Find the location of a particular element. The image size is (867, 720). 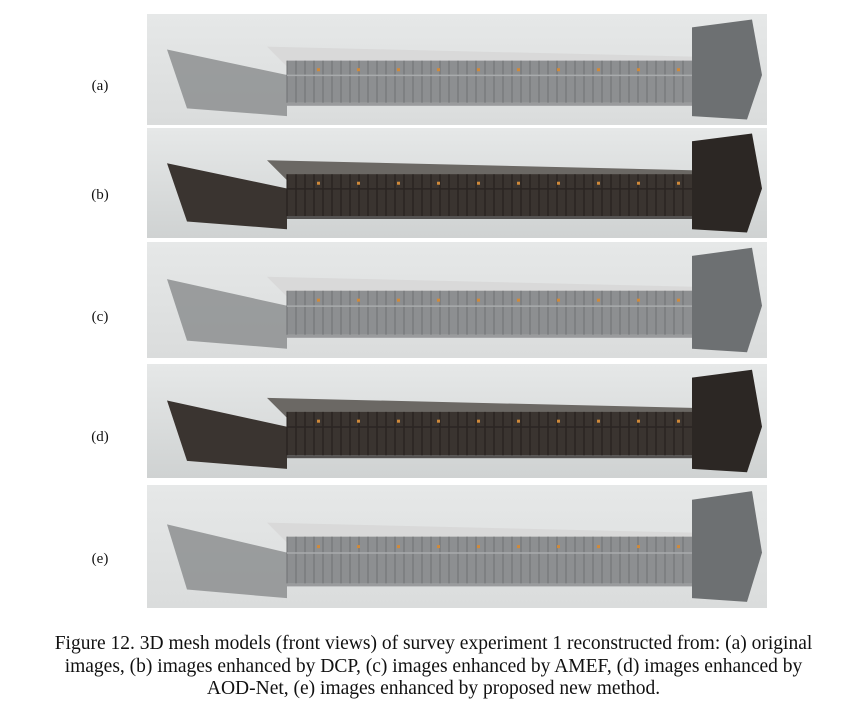

mesh-panel-a is located at coordinates (457, 69).